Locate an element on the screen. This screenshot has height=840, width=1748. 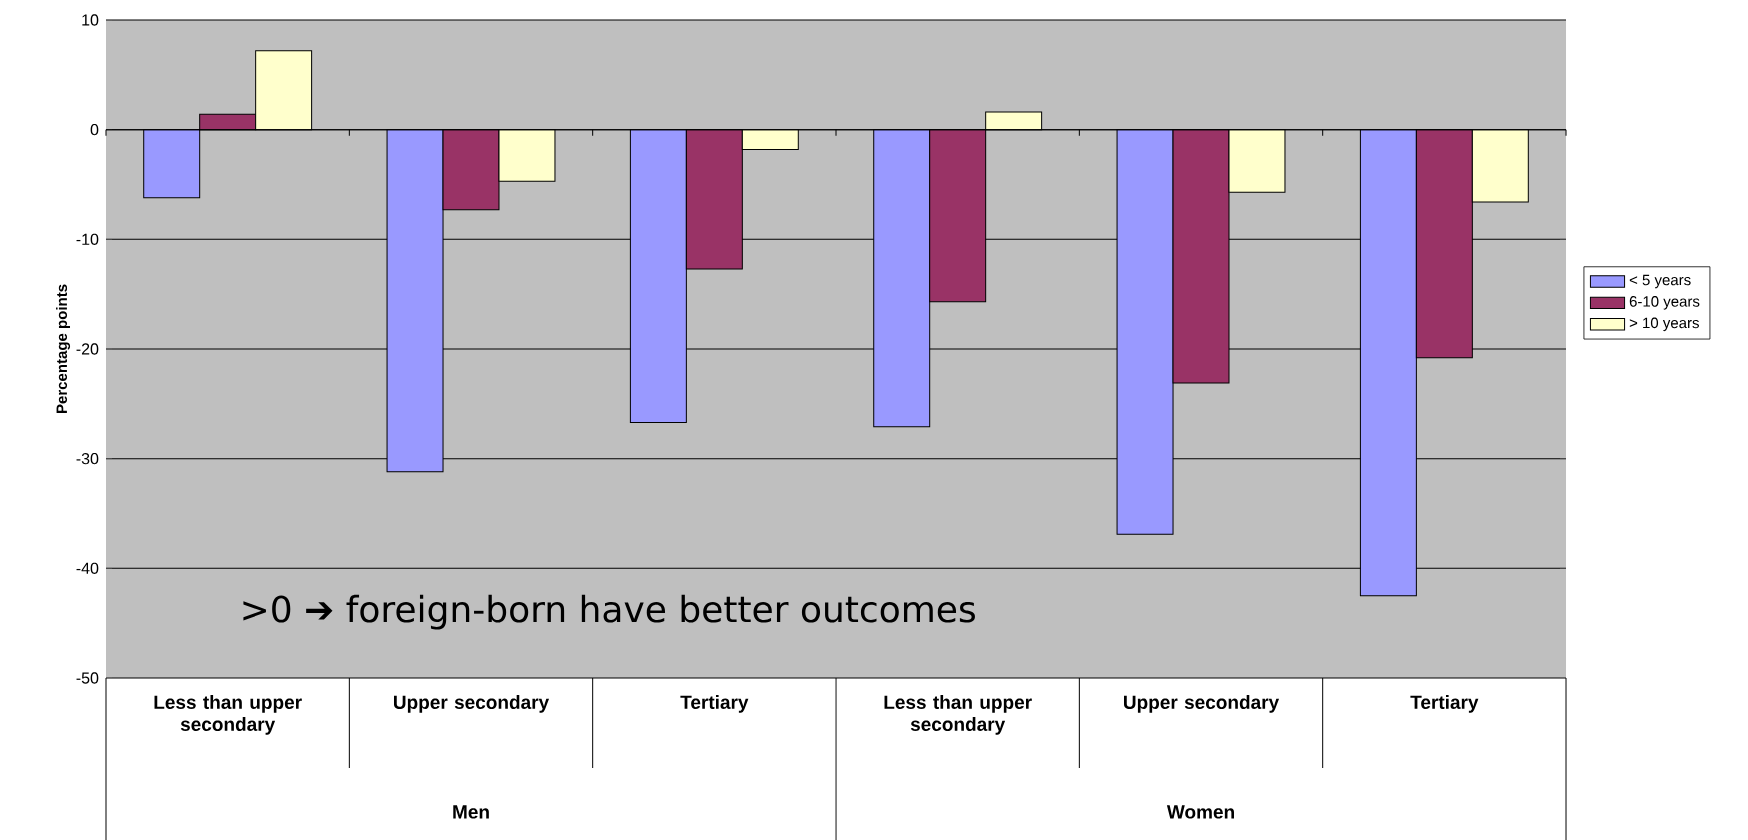
text: Men is located at coordinates (471, 812).